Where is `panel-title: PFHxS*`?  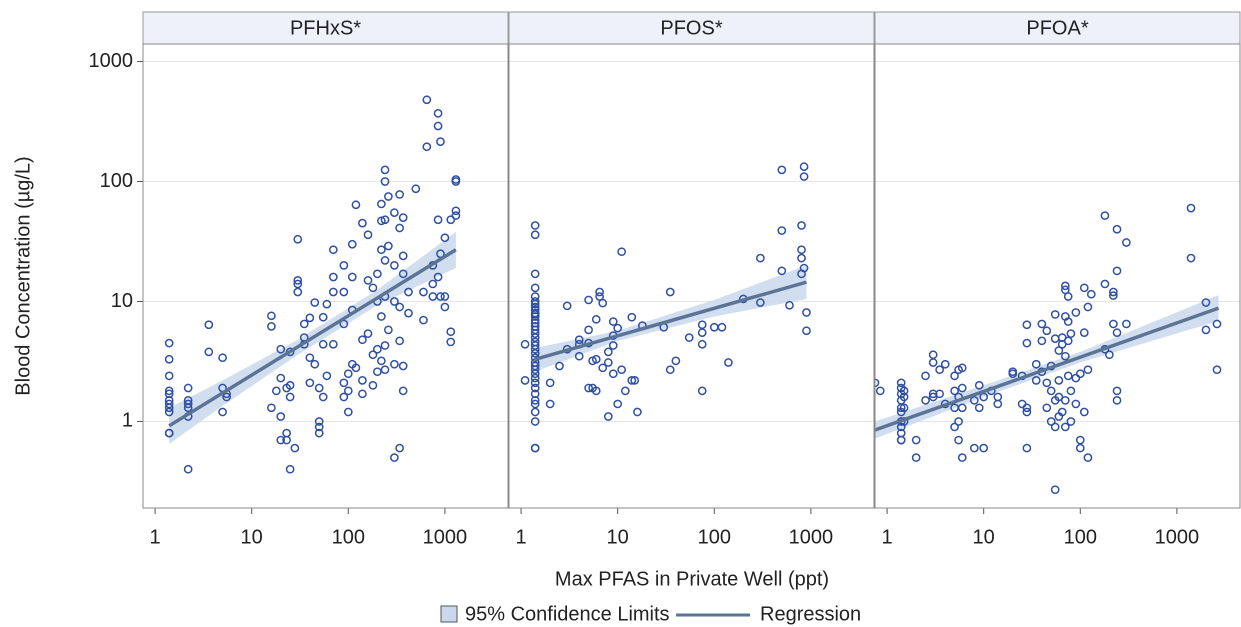 panel-title: PFHxS* is located at coordinates (325, 28).